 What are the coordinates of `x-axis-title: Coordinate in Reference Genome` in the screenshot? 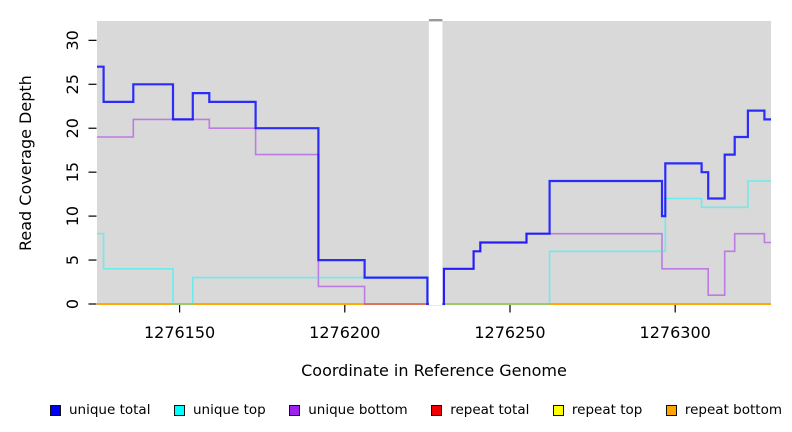 It's located at (434, 370).